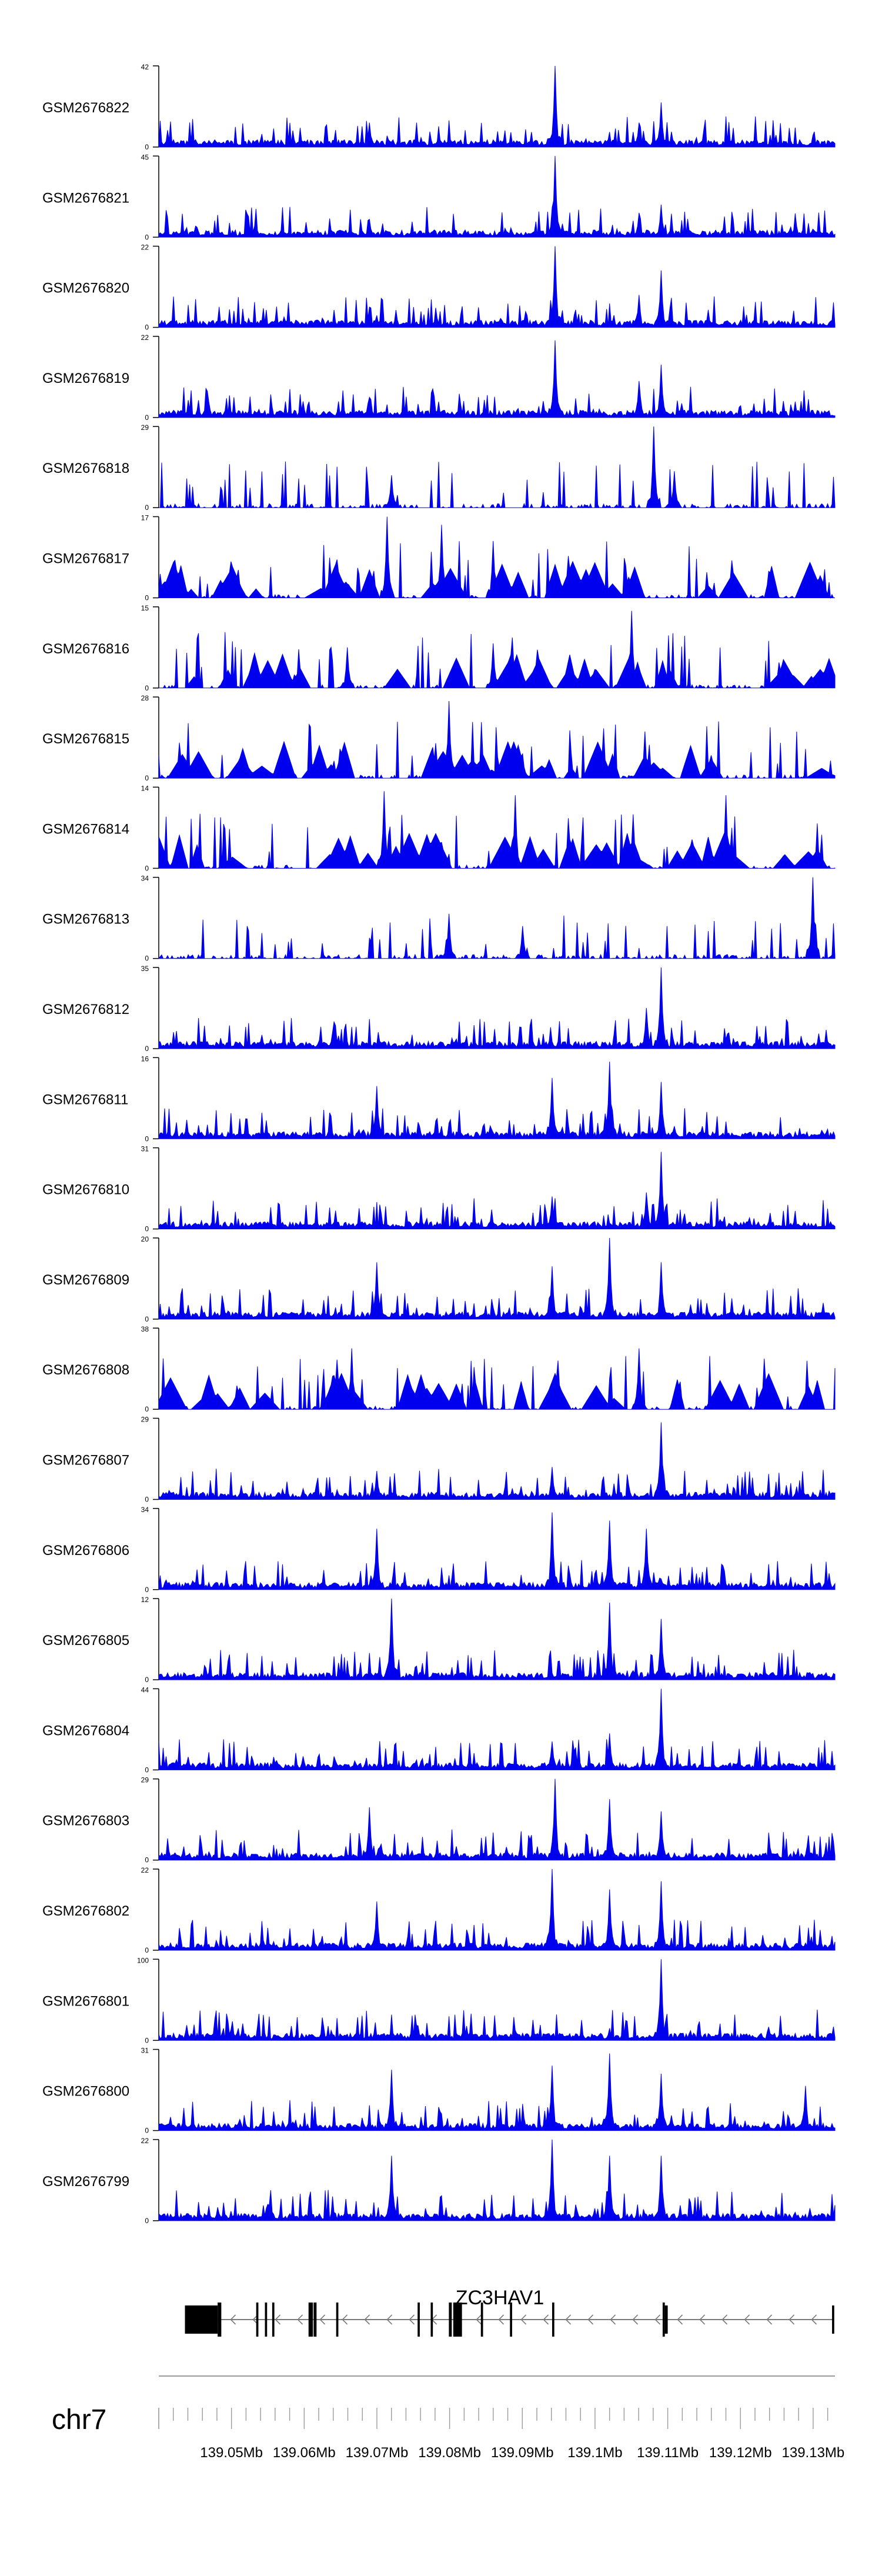 Image resolution: width=882 pixels, height=2576 pixels. What do you see at coordinates (145, 698) in the screenshot?
I see `y-max-label: 28` at bounding box center [145, 698].